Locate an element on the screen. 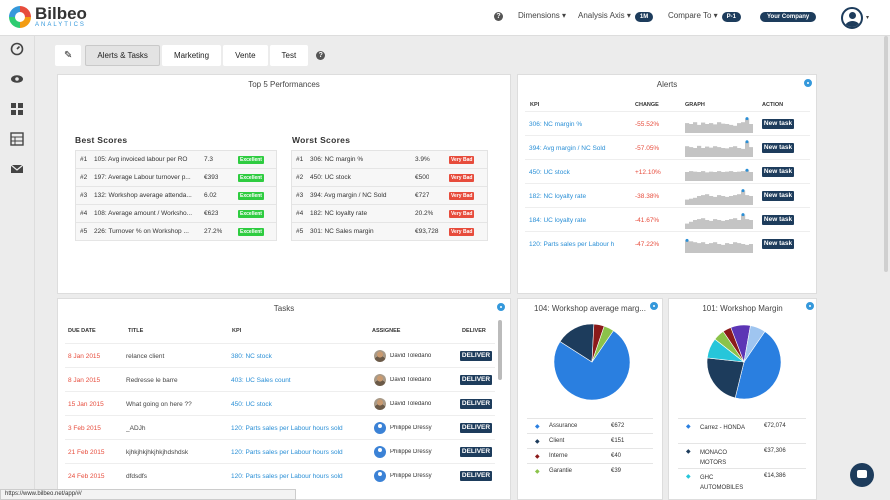 This screenshot has width=890, height=500. dimensions-menu: Dimensions ▾ is located at coordinates (542, 15).